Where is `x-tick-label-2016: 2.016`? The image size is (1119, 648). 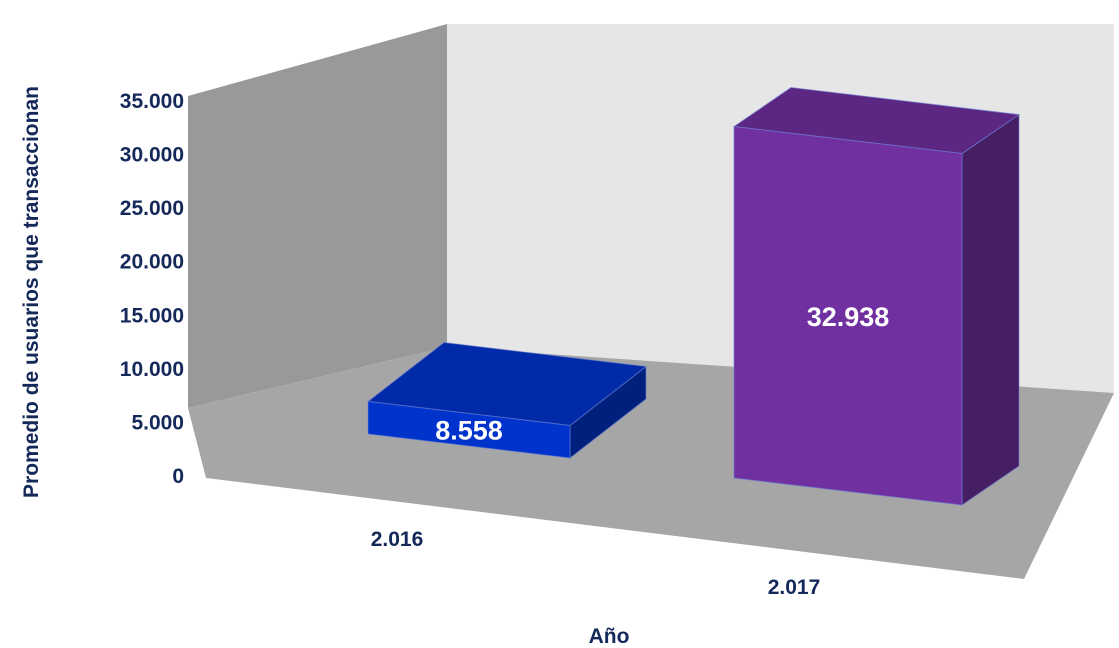 x-tick-label-2016: 2.016 is located at coordinates (397, 539).